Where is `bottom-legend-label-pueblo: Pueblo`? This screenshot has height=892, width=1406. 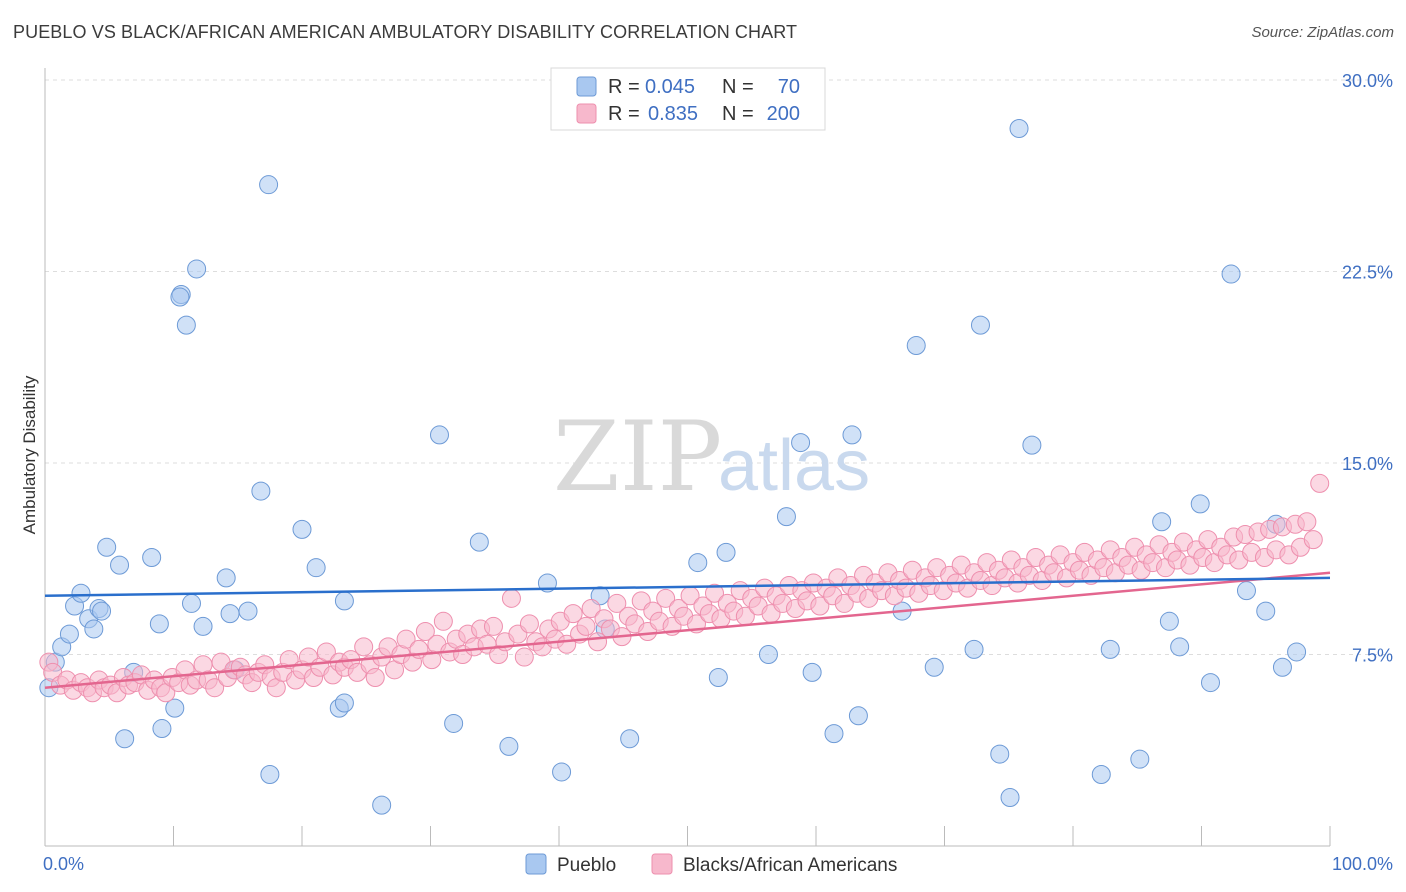 bottom-legend-label-pueblo: Pueblo is located at coordinates (586, 865).